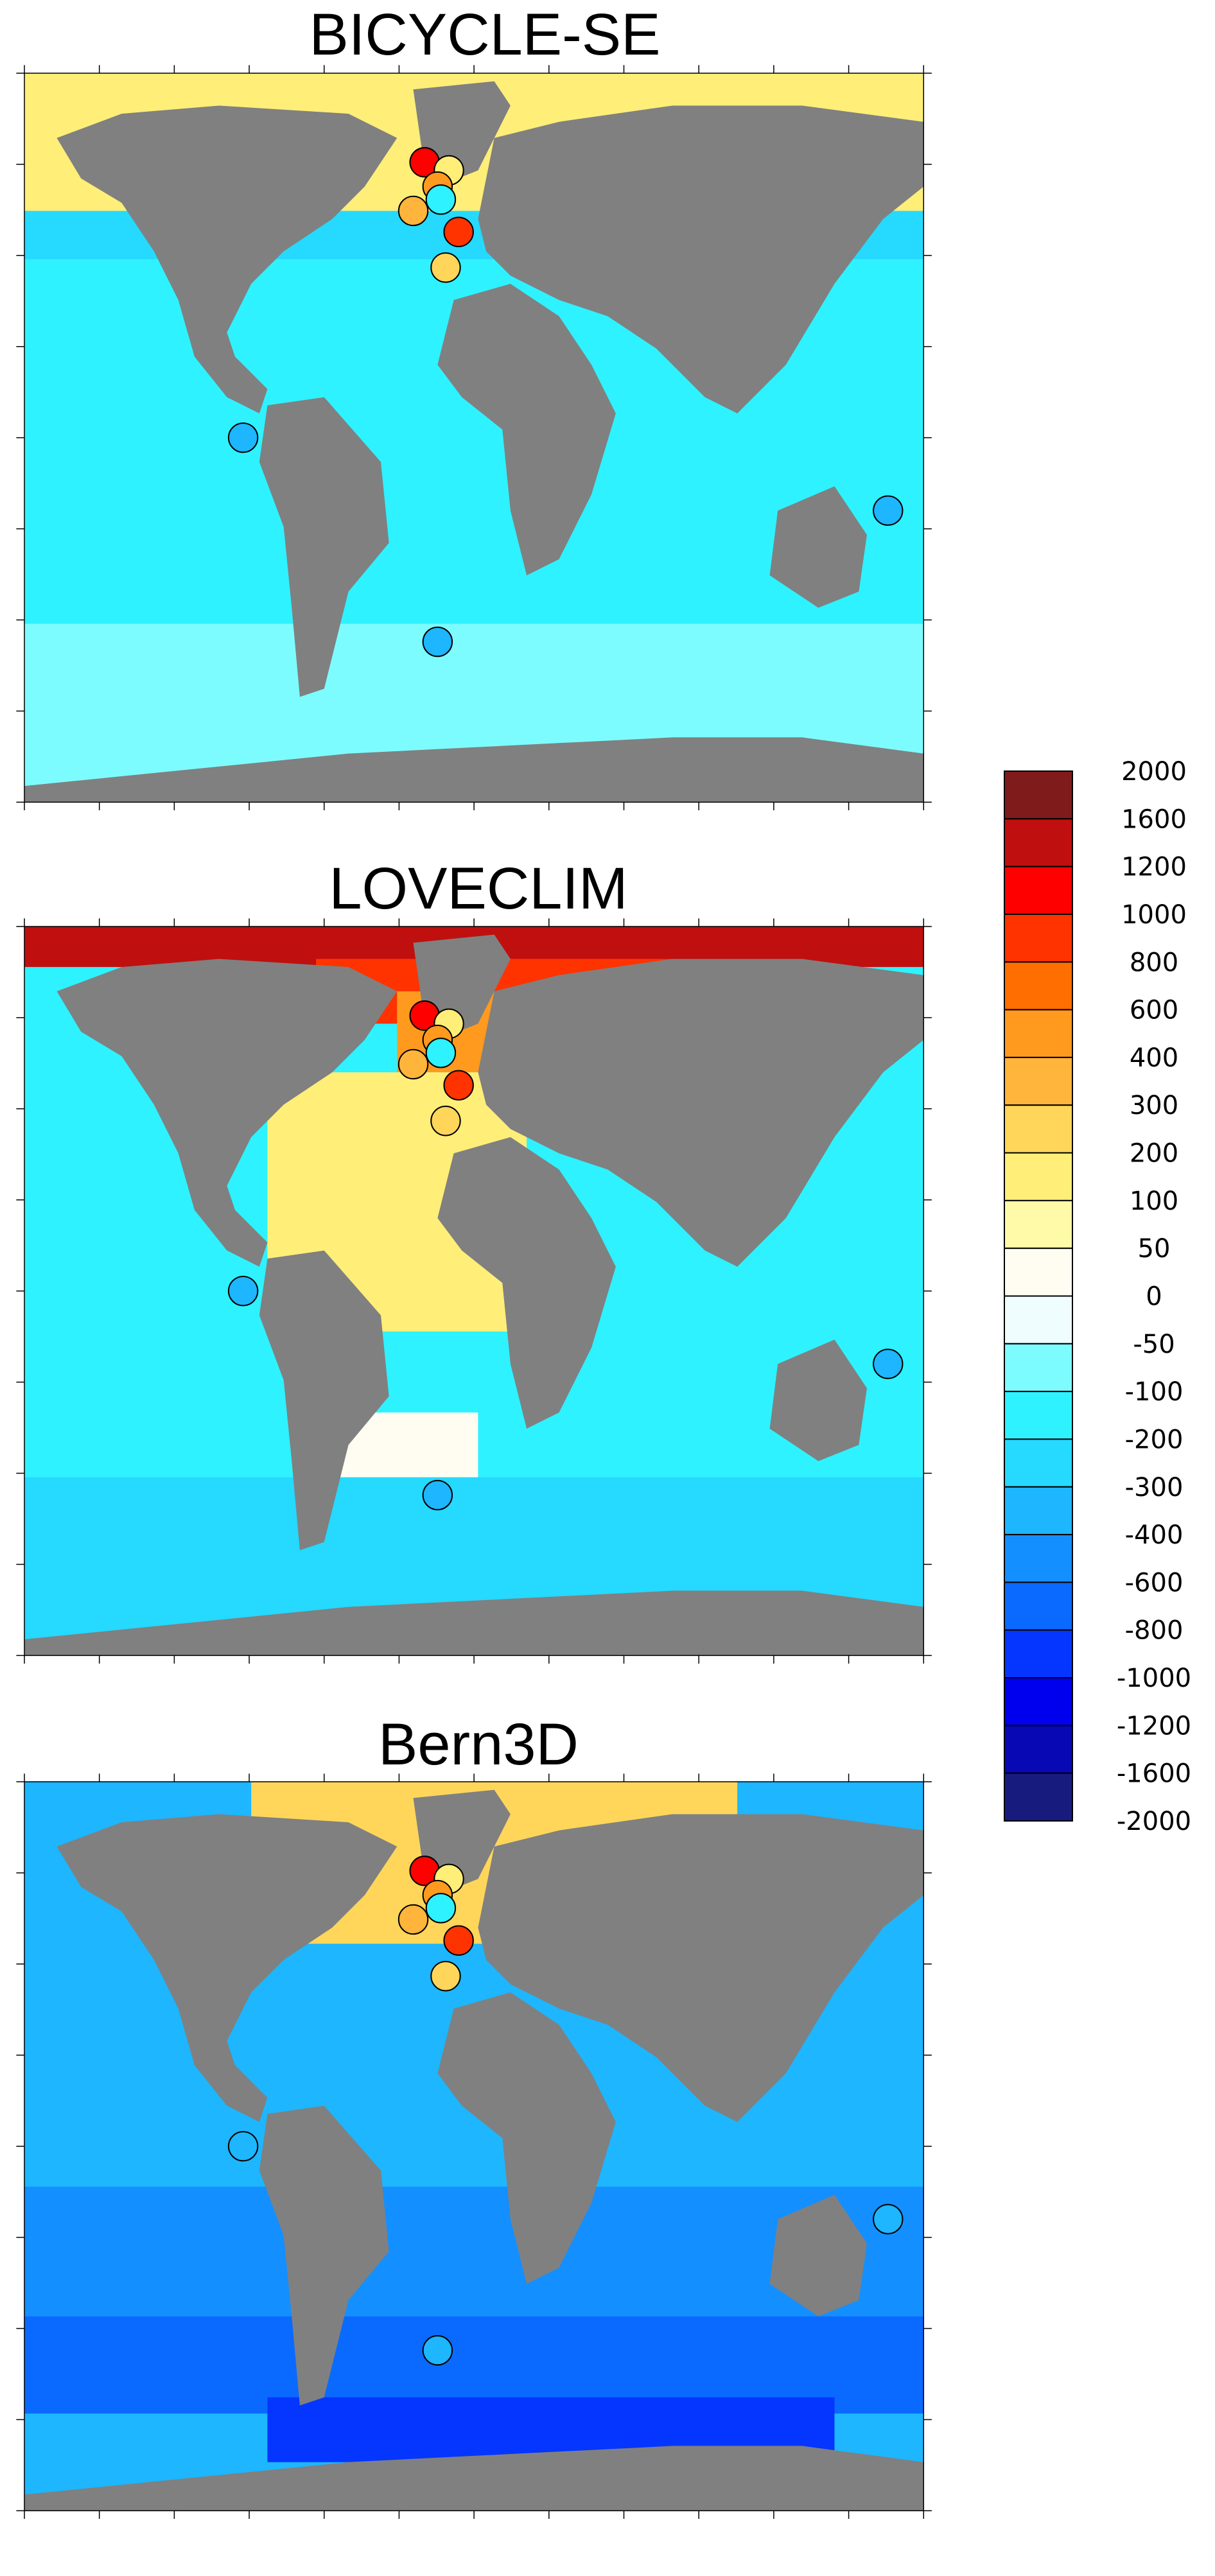 This screenshot has height=2576, width=1215. I want to click on panel-title: LOVECLIM, so click(478, 888).